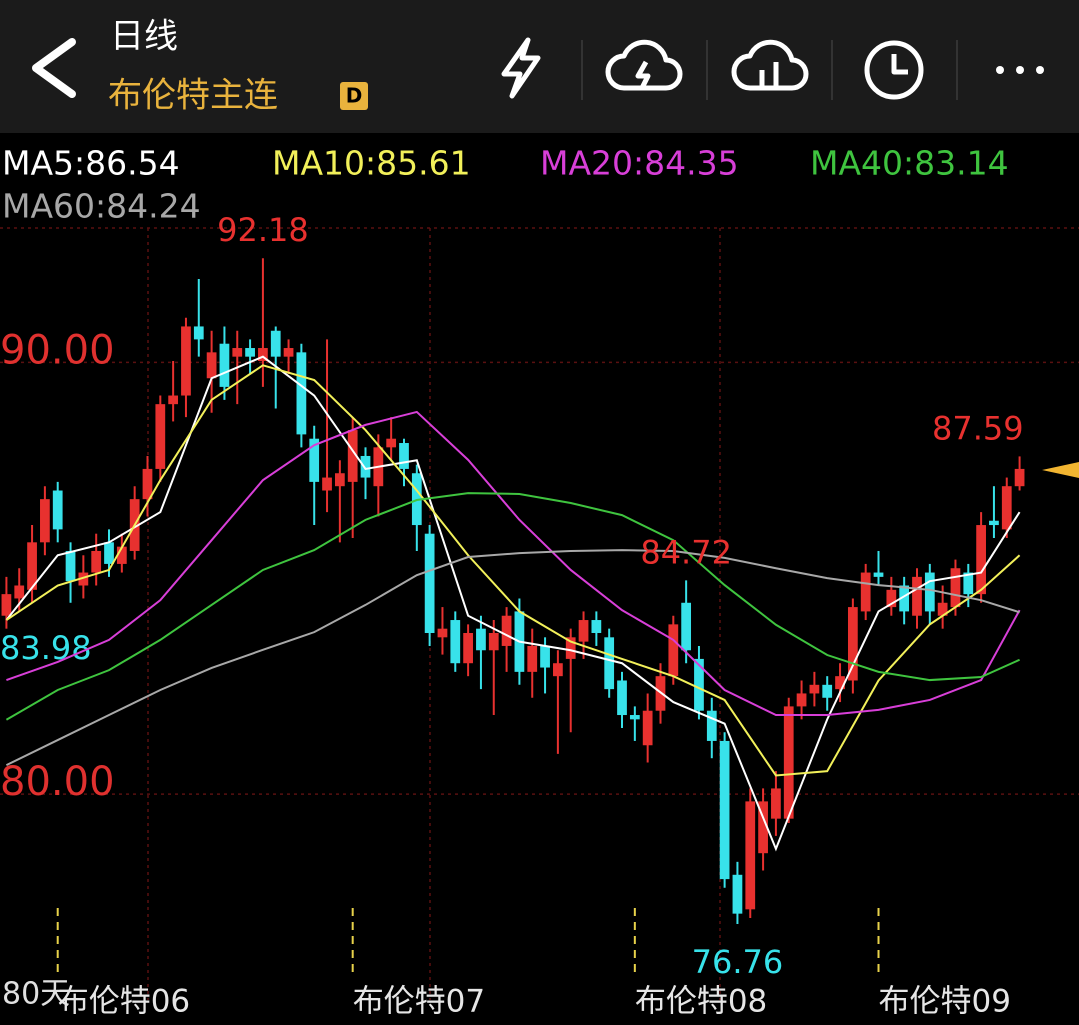 The width and height of the screenshot is (1079, 1025). I want to click on legend-entry: MA40:83.14, so click(909, 163).